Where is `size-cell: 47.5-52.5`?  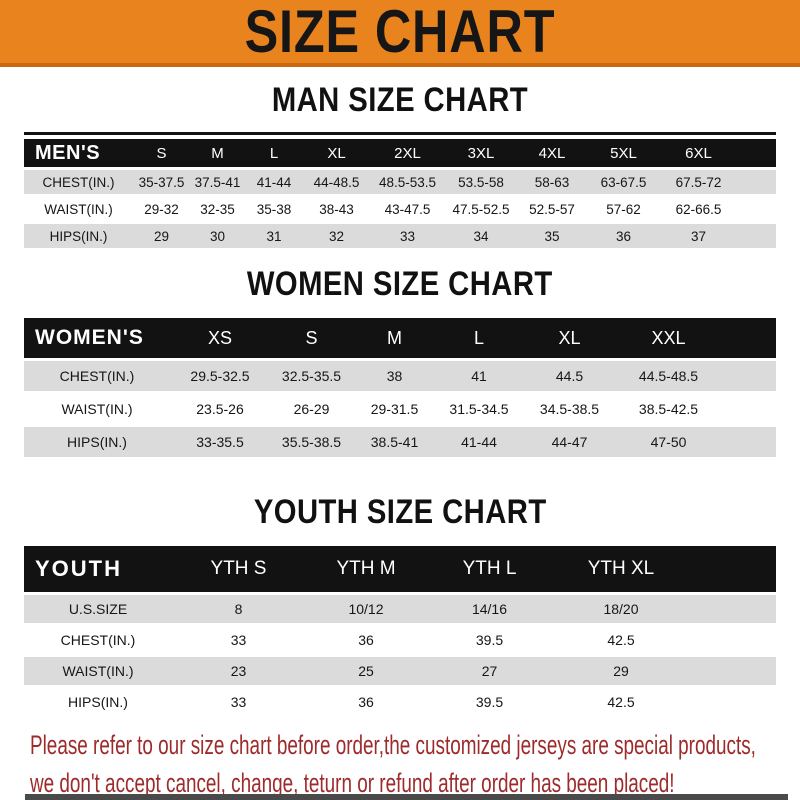 size-cell: 47.5-52.5 is located at coordinates (481, 209).